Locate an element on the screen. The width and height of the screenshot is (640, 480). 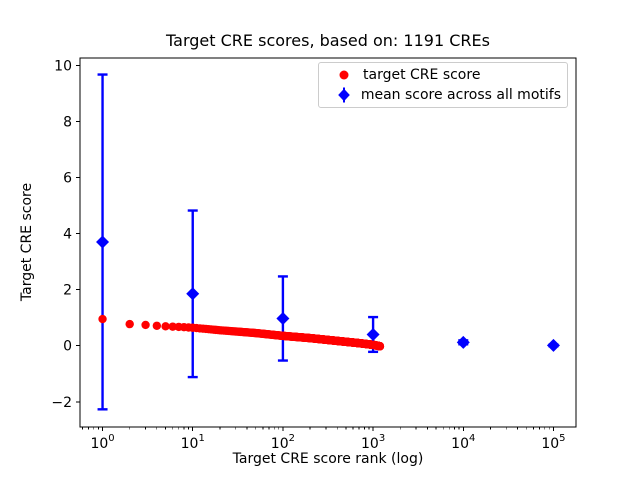
x-tick-label: 10¹ is located at coordinates (193, 442).